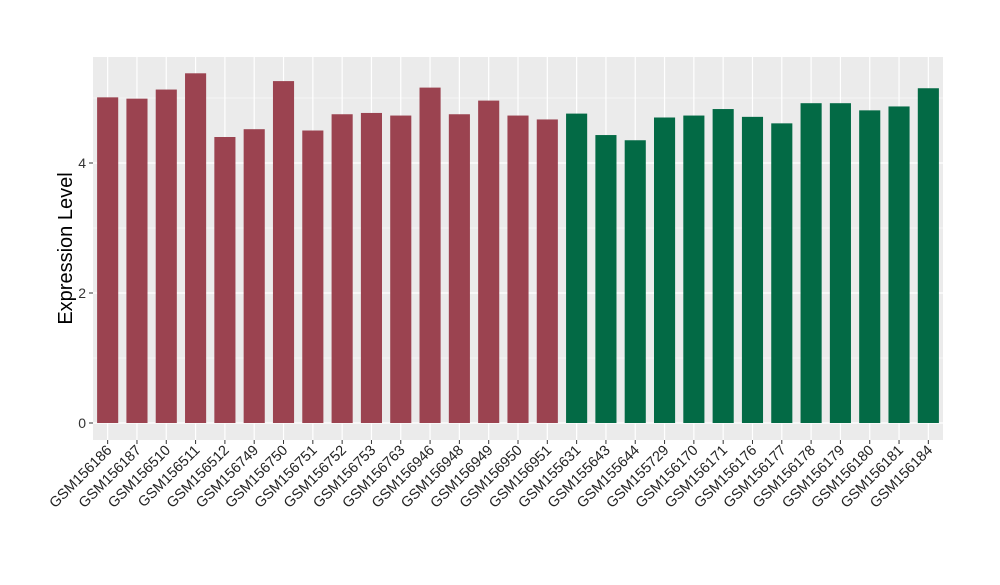 Image resolution: width=1000 pixels, height=585 pixels. Describe the element at coordinates (870, 266) in the screenshot. I see `bar-GSM156180` at that location.